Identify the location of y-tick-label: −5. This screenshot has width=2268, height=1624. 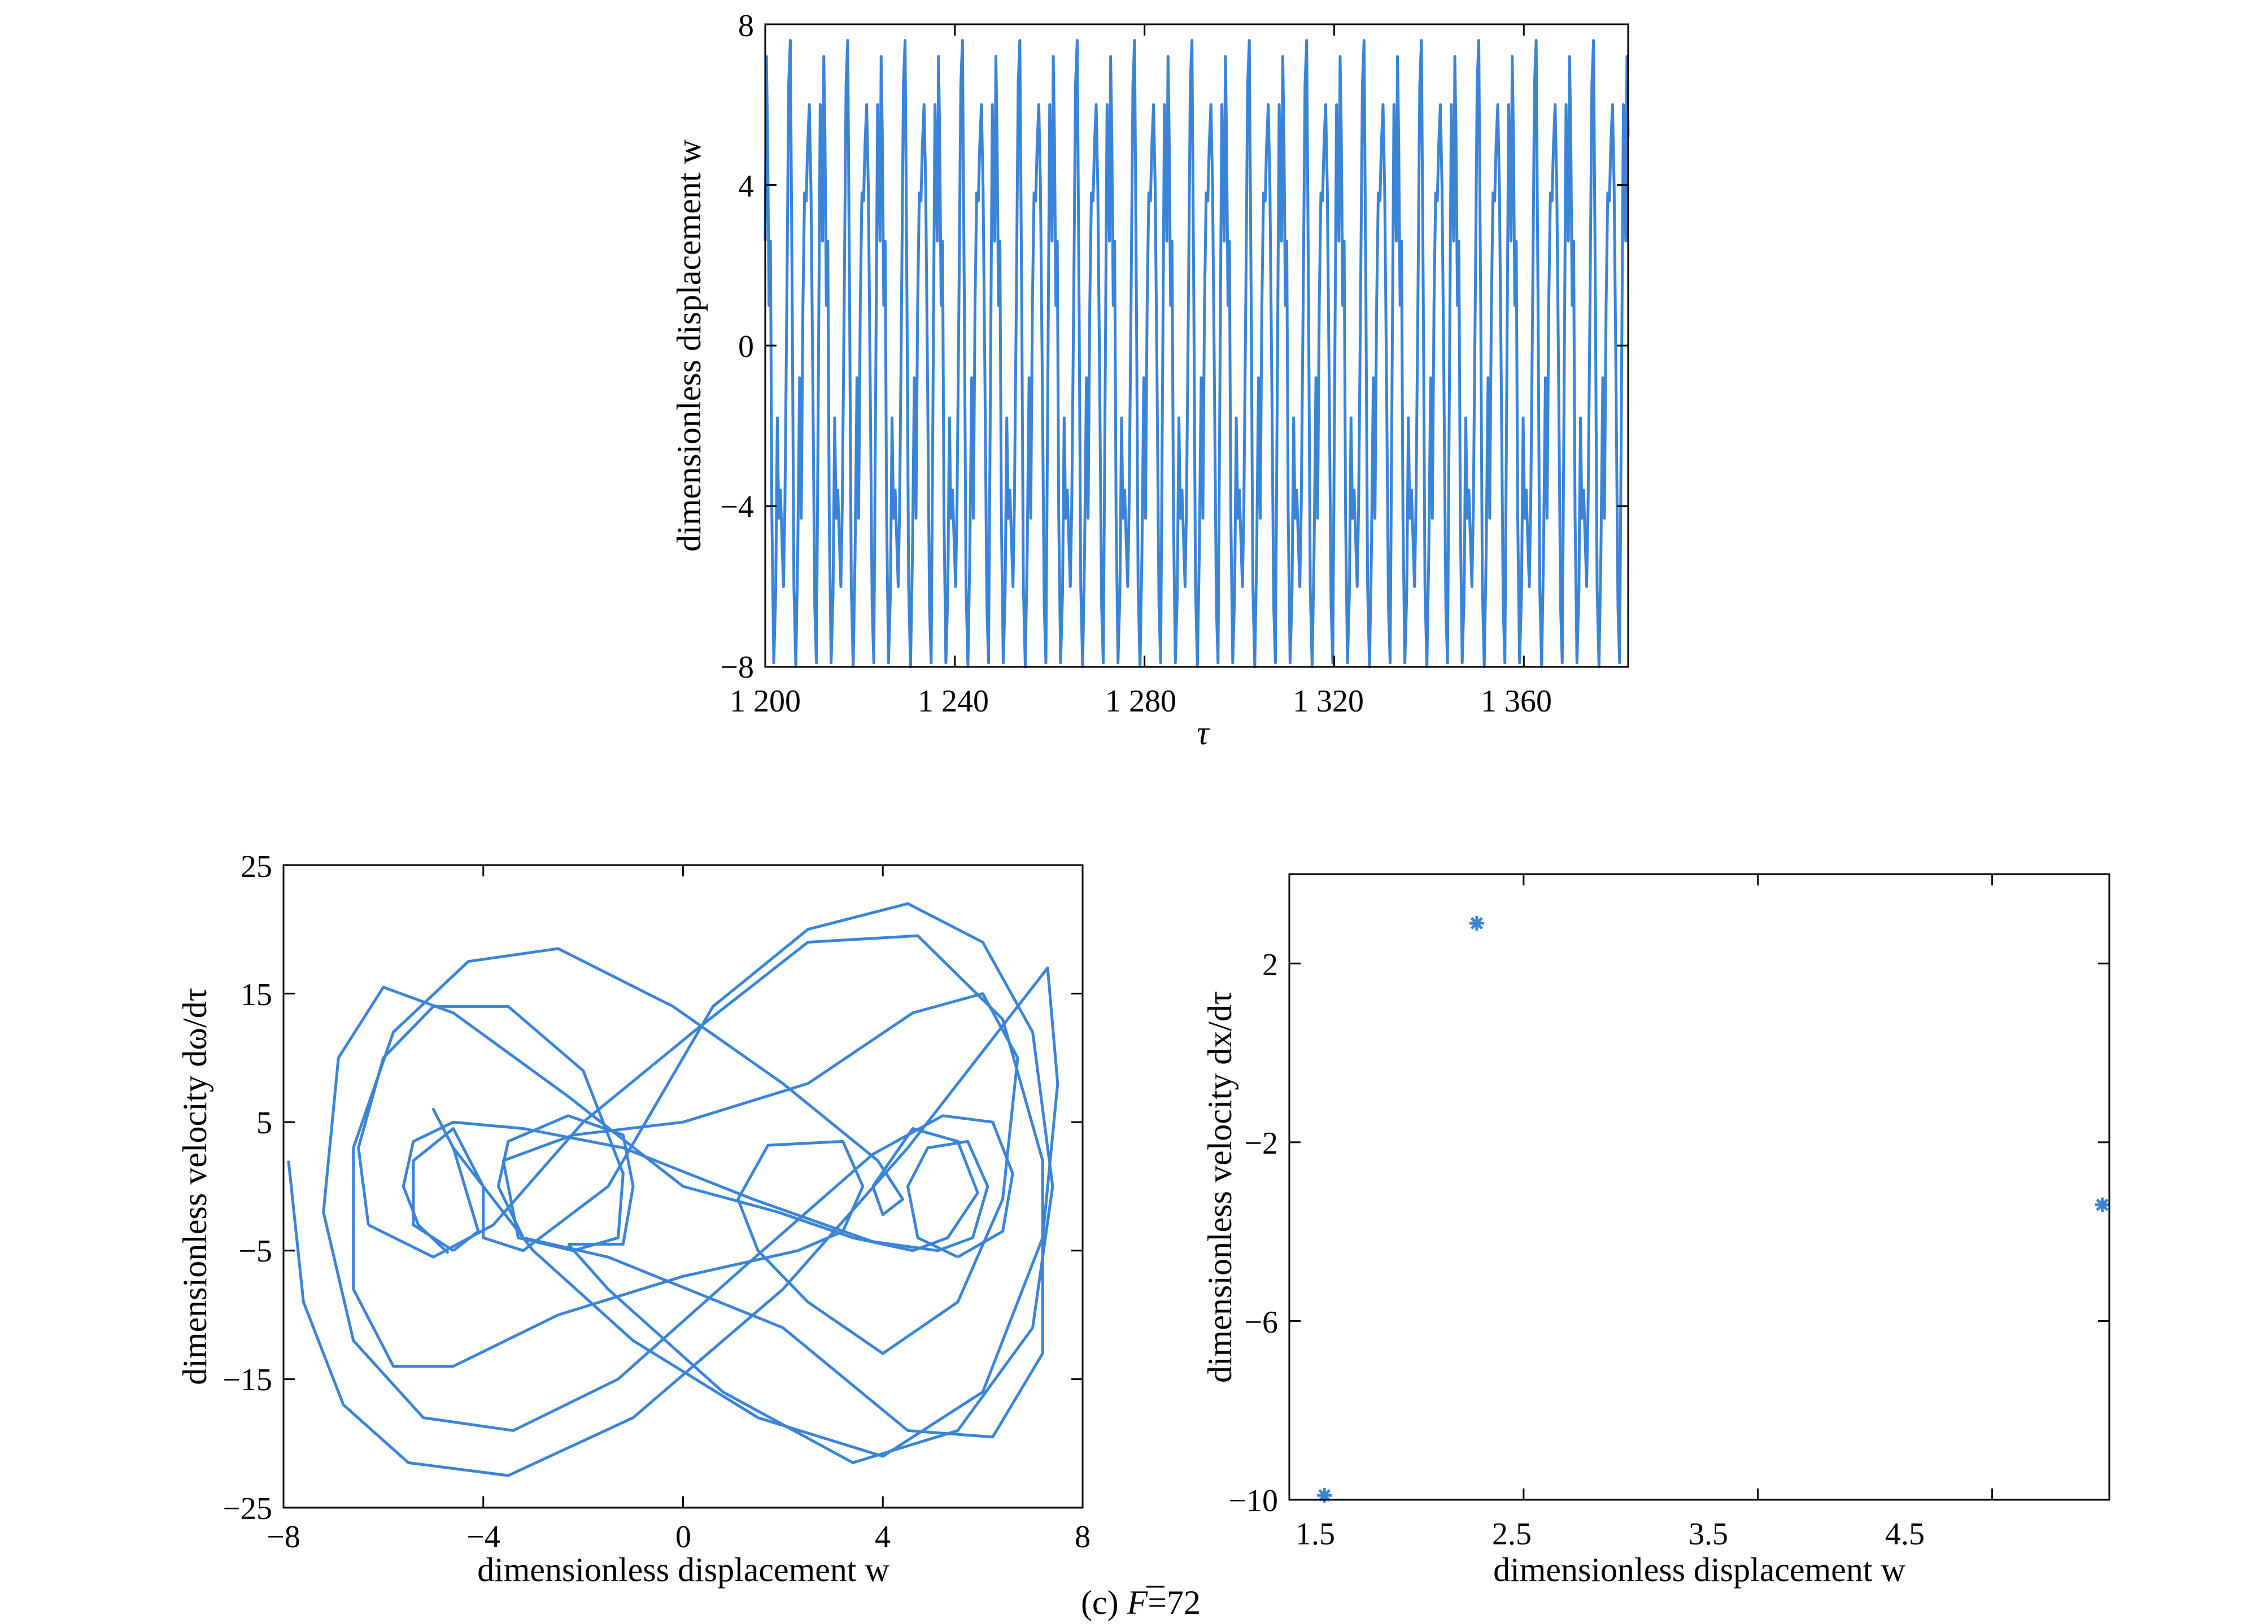
(255, 1251).